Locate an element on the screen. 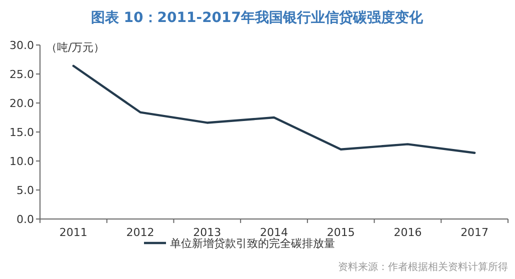 The height and width of the screenshot is (279, 515). text: 资料来源：作者根据相关资料计算所得 is located at coordinates (423, 267).